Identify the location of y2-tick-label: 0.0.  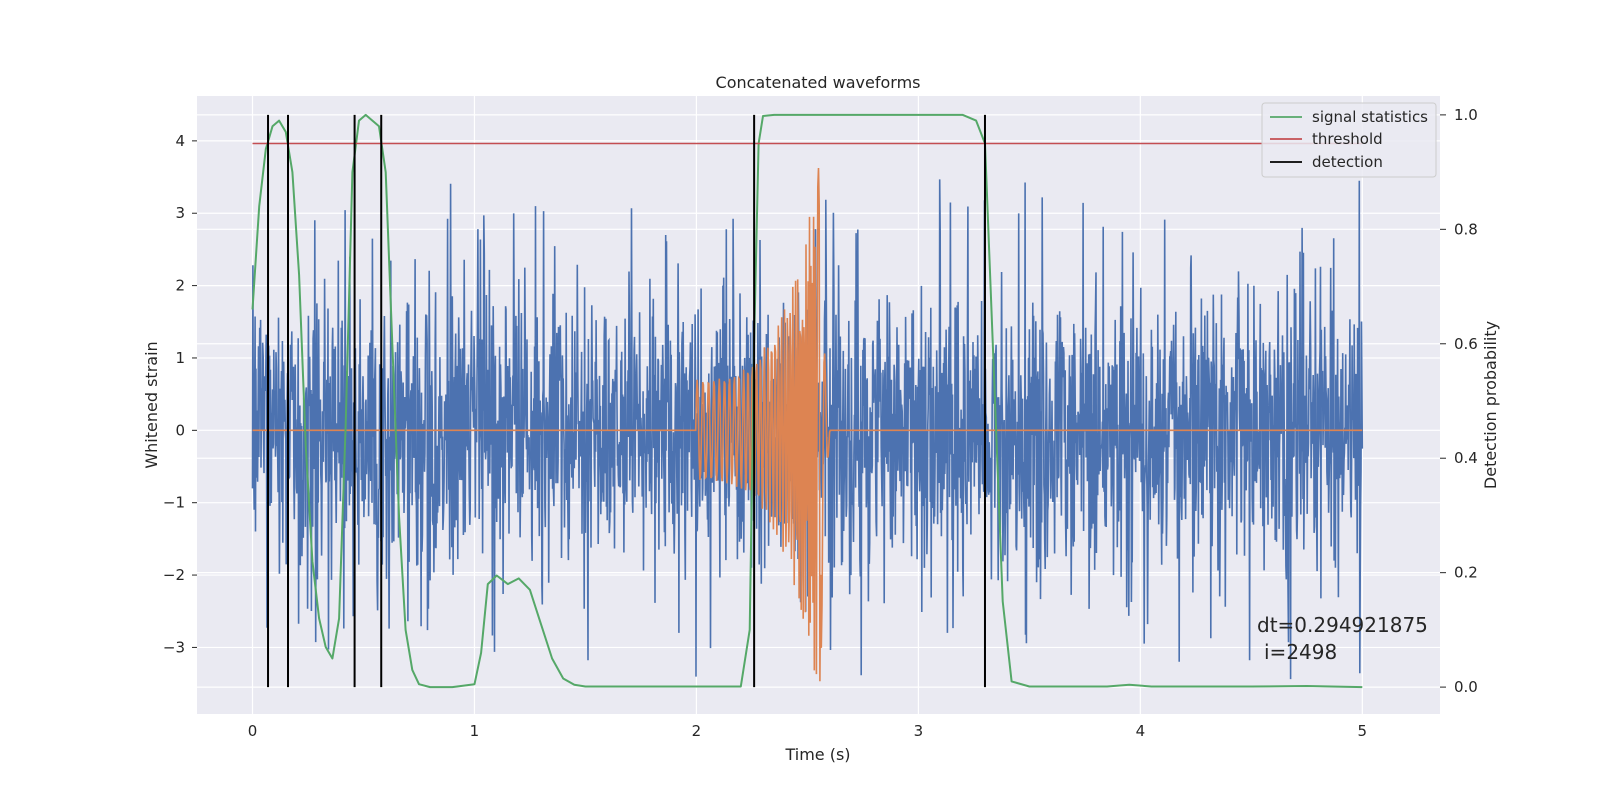
(1466, 687).